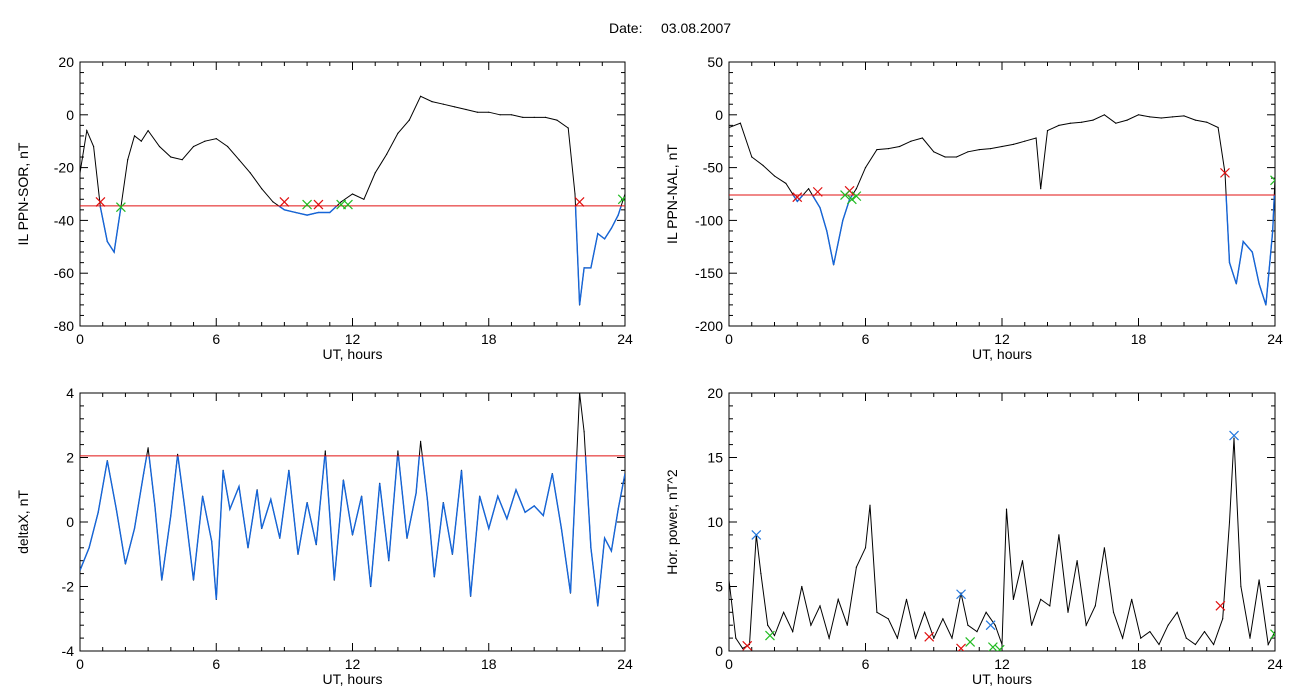 The image size is (1300, 700). What do you see at coordinates (715, 522) in the screenshot?
I see `y-tick-label: 10` at bounding box center [715, 522].